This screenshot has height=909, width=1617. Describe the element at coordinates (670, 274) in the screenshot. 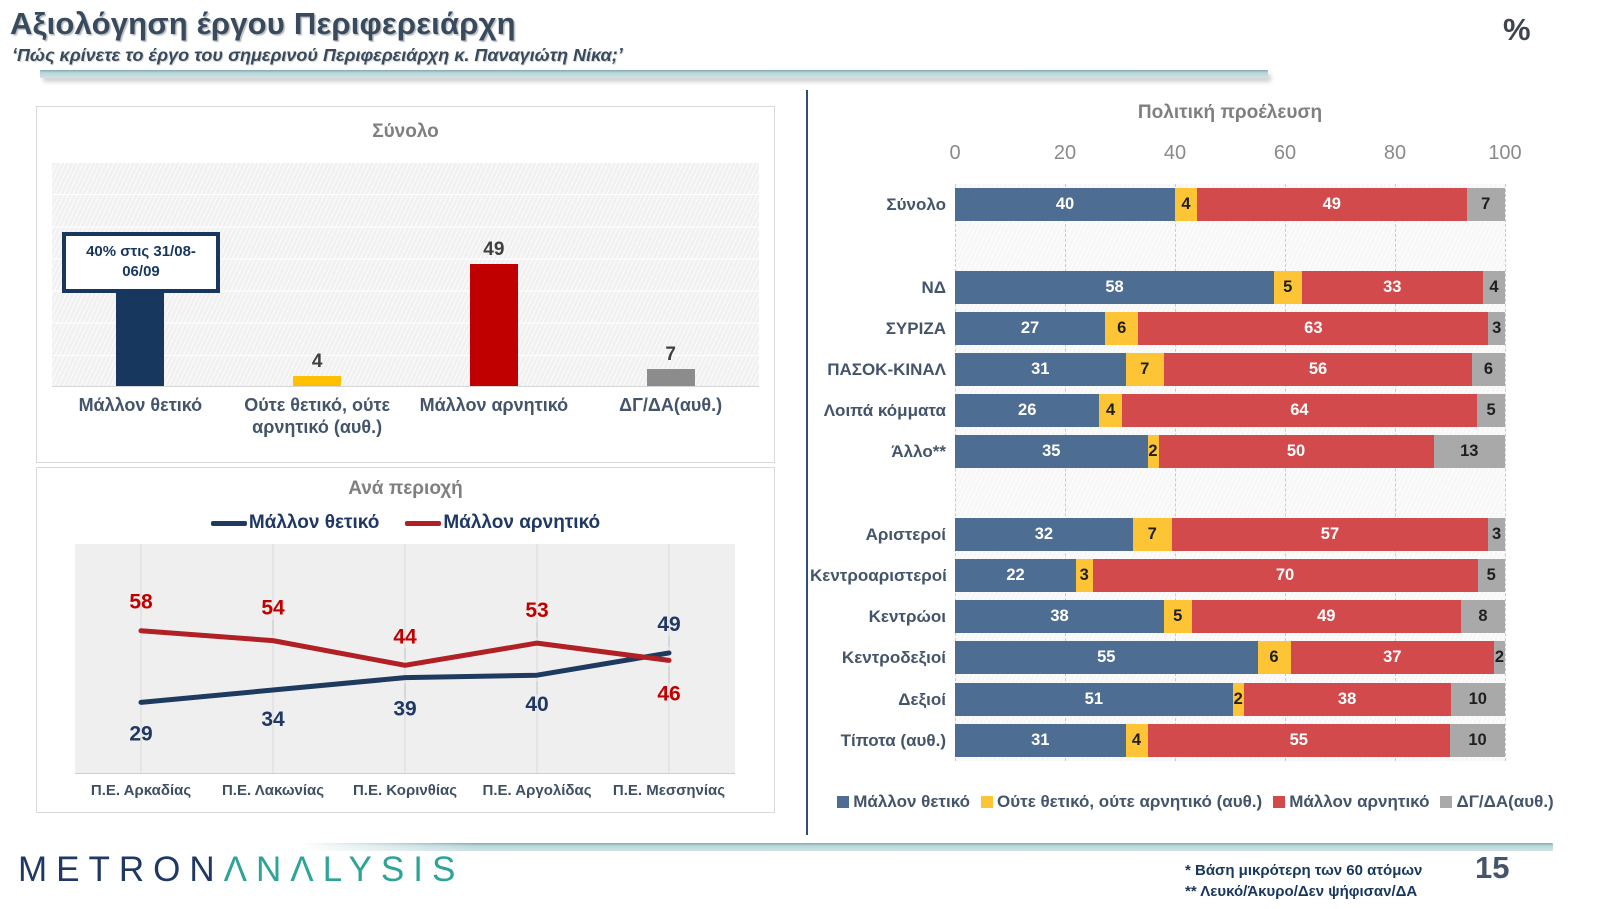

I see `bar-slot: 7` at that location.